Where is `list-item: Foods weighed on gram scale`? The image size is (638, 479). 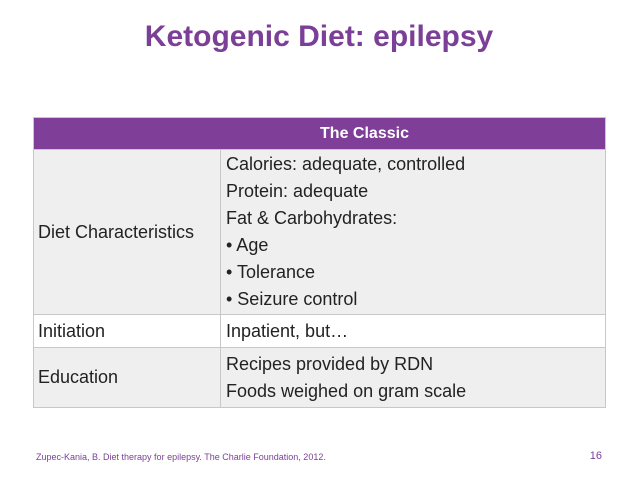 list-item: Foods weighed on gram scale is located at coordinates (346, 390).